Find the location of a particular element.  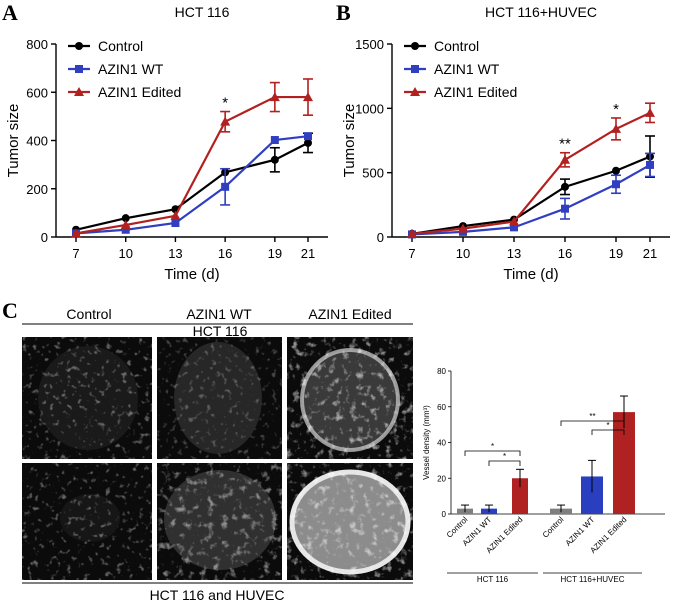

y-axis-label: Vessel density (mm³) is located at coordinates (426, 442).